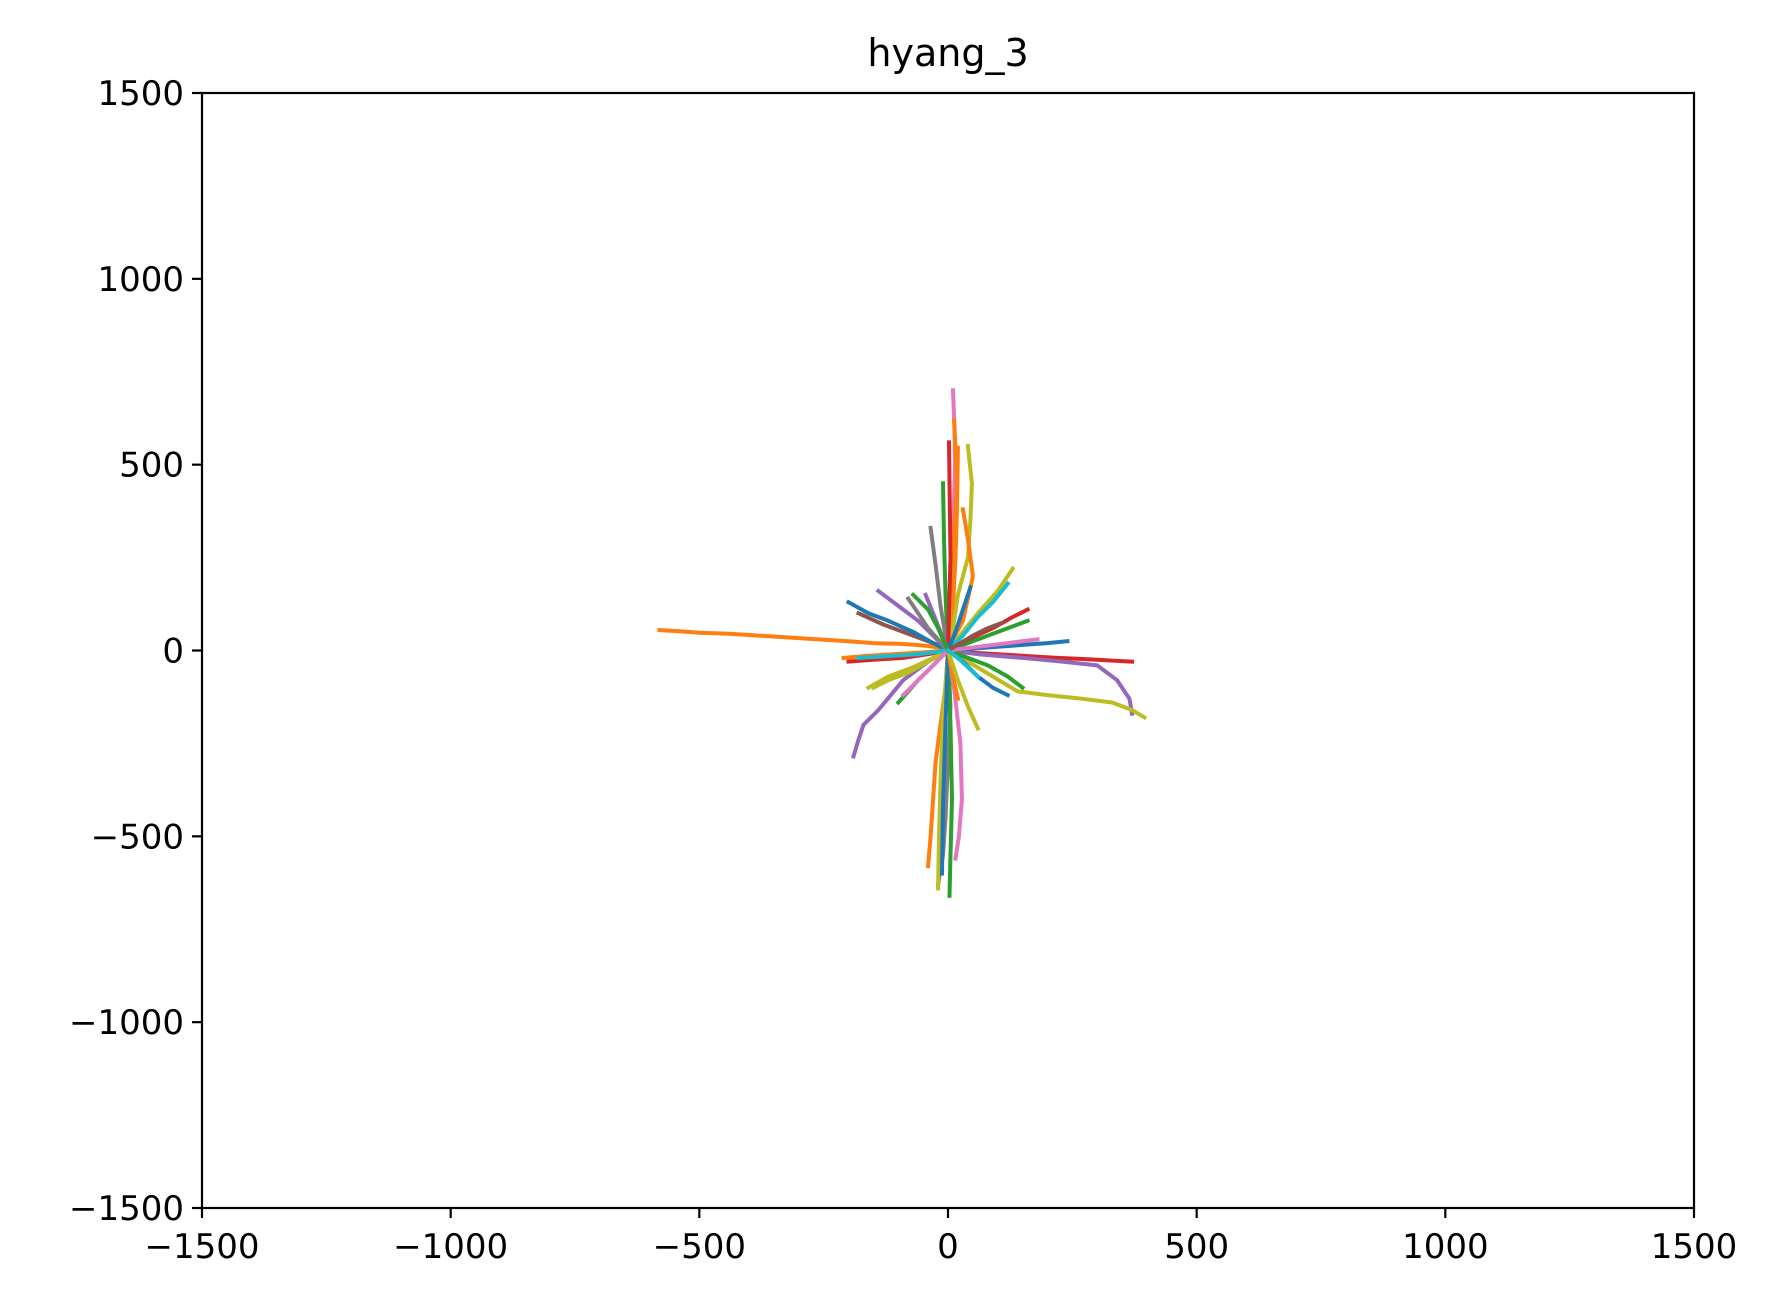 This screenshot has width=1771, height=1302. I want to click on x-tick-label: −500, so click(699, 1247).